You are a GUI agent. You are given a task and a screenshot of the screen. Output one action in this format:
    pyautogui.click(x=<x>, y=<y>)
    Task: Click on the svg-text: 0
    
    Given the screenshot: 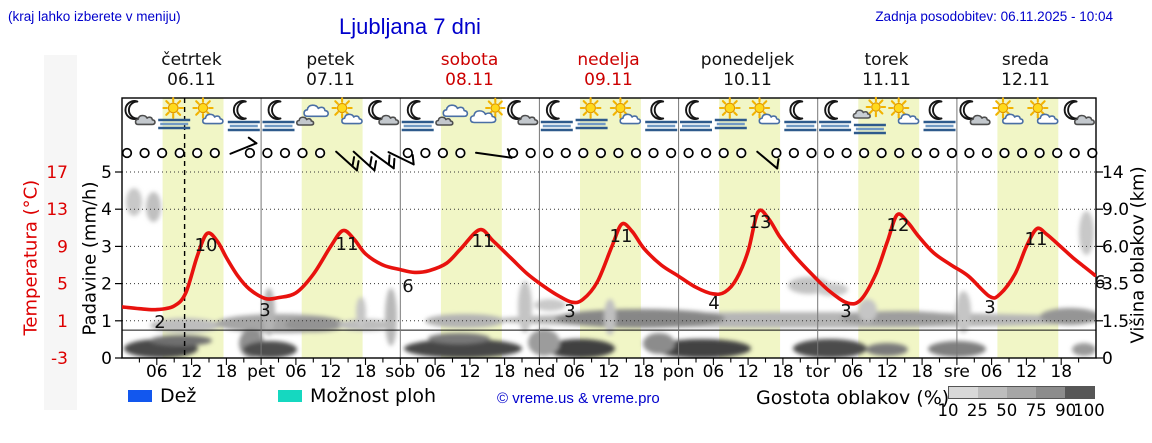 What is the action you would take?
    pyautogui.click(x=106, y=359)
    